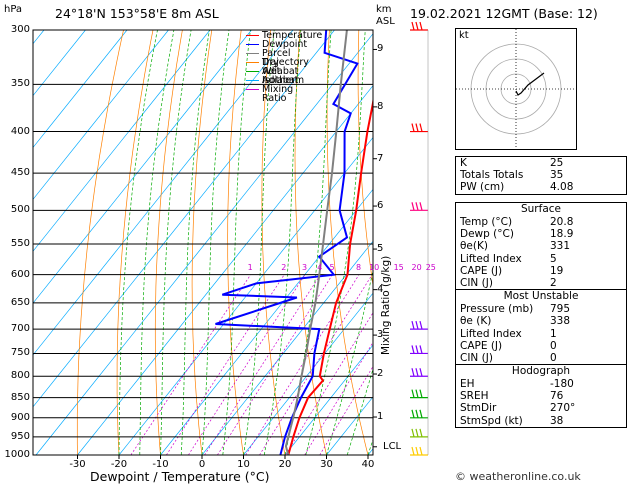 This screenshot has width=629, height=486. Describe the element at coordinates (557, 163) in the screenshot. I see `parameter-value: 25` at that location.